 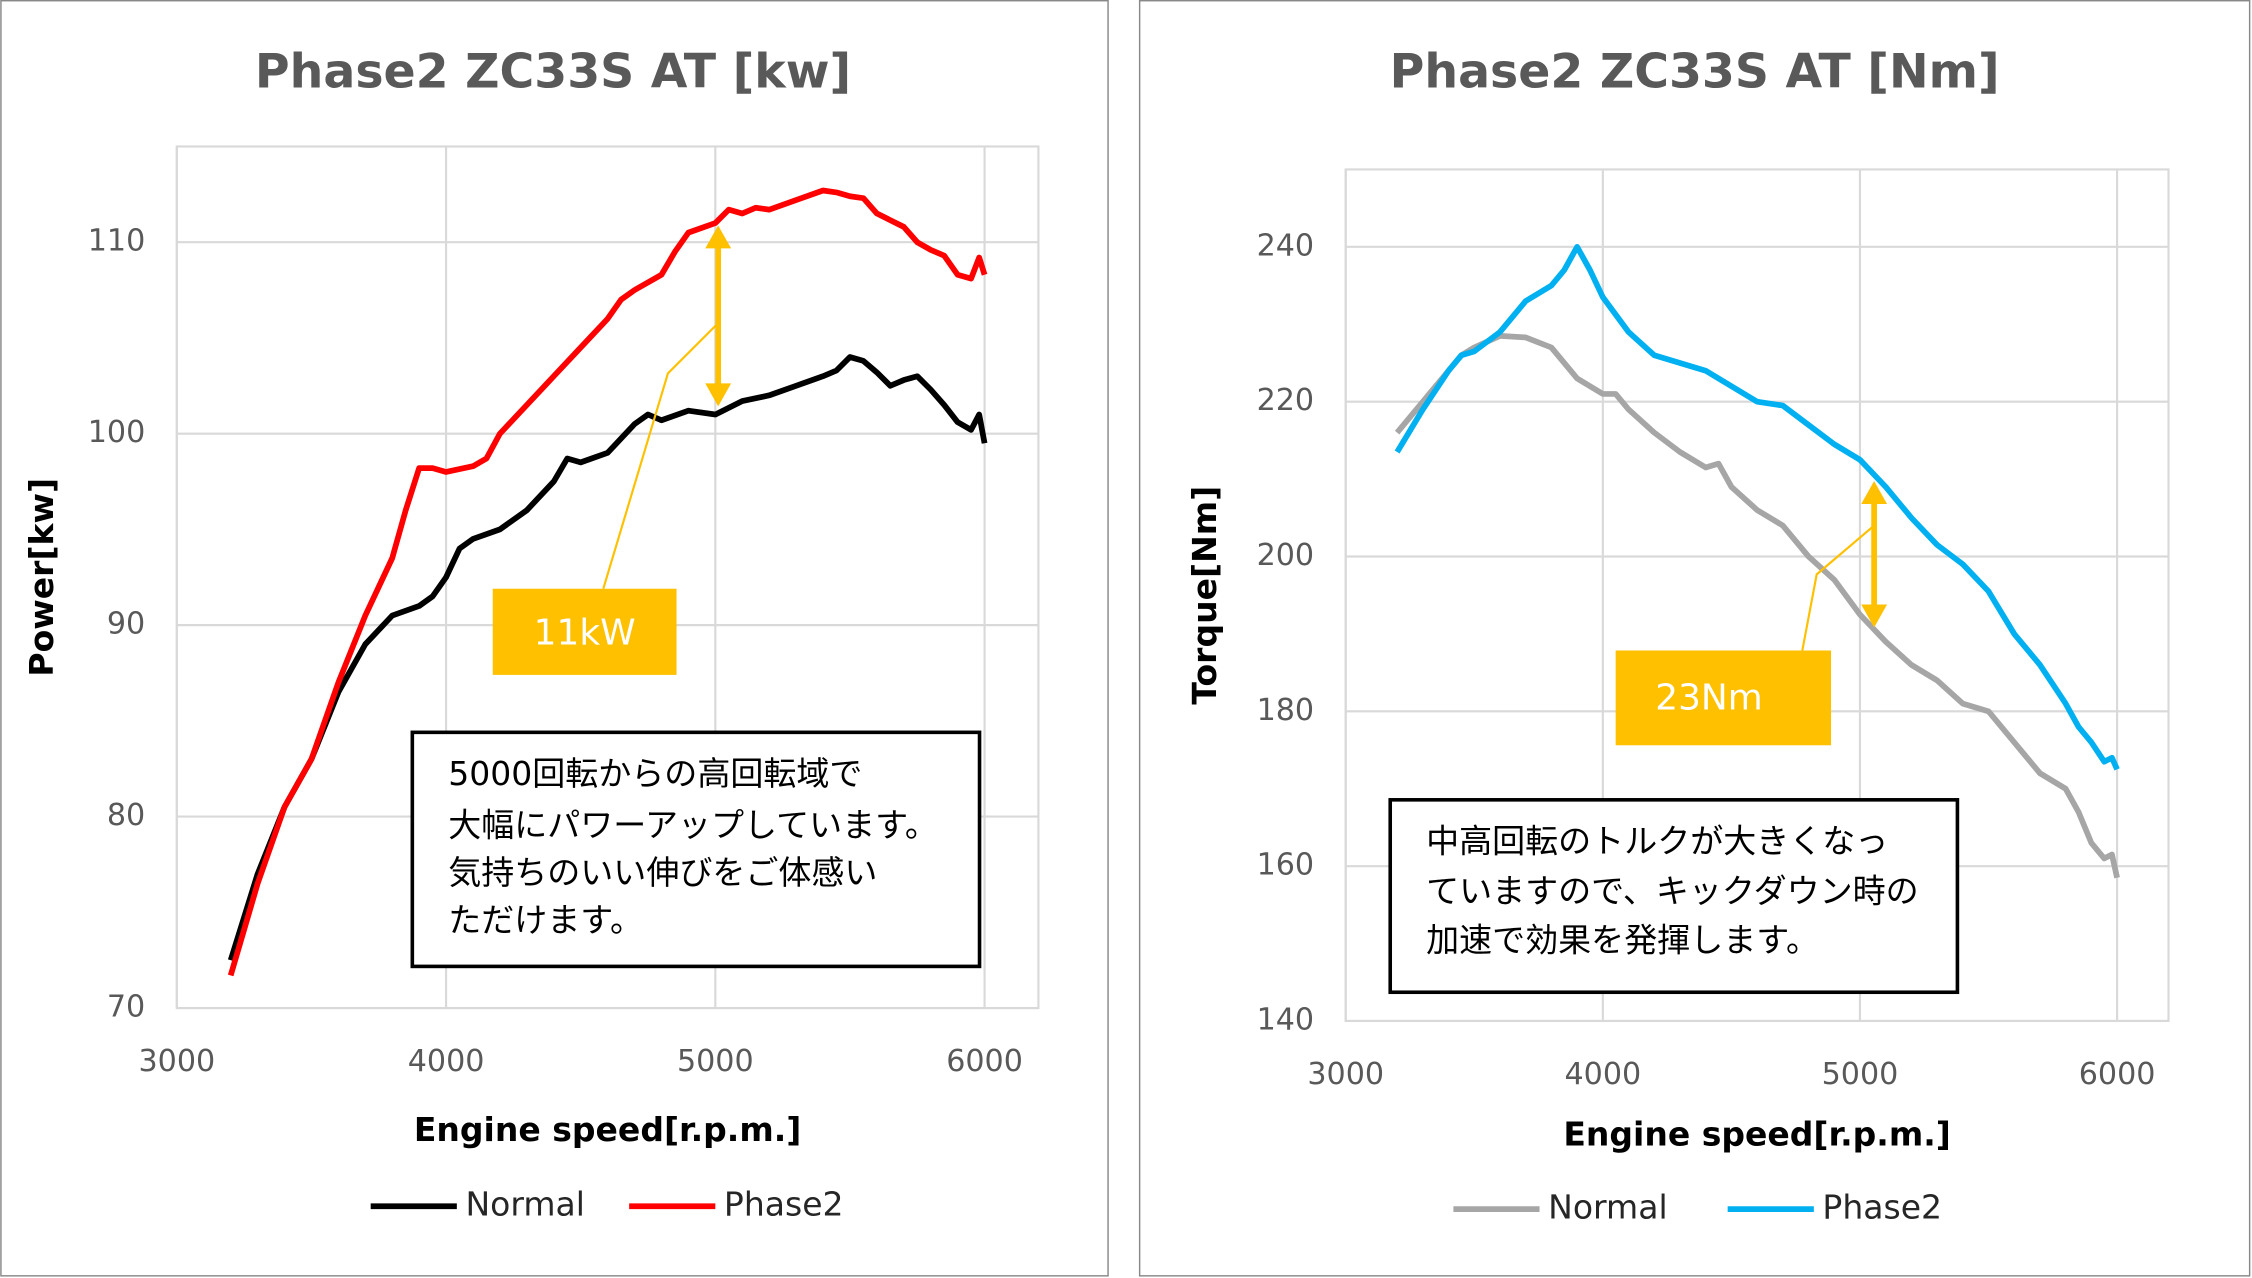 What do you see at coordinates (1708, 697) in the screenshot?
I see `annotation-label: 23Nm` at bounding box center [1708, 697].